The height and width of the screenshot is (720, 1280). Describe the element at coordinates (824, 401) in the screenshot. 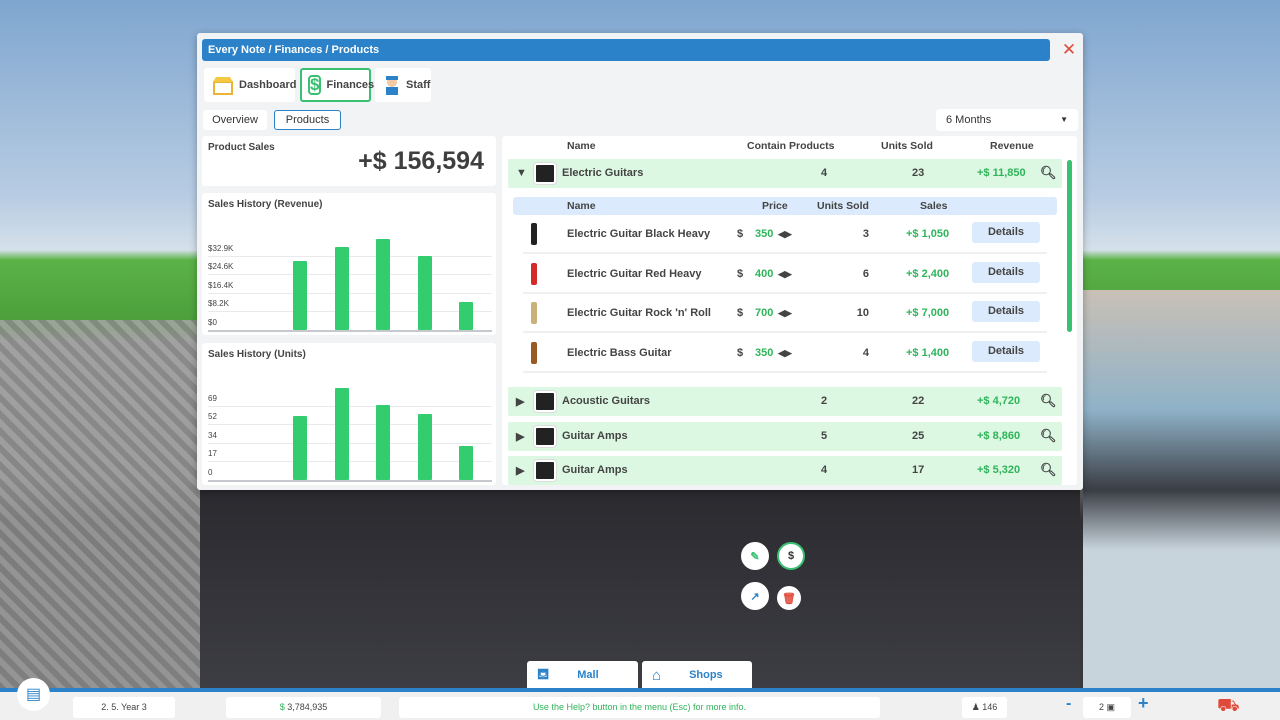

I see `category-contain: 2` at that location.